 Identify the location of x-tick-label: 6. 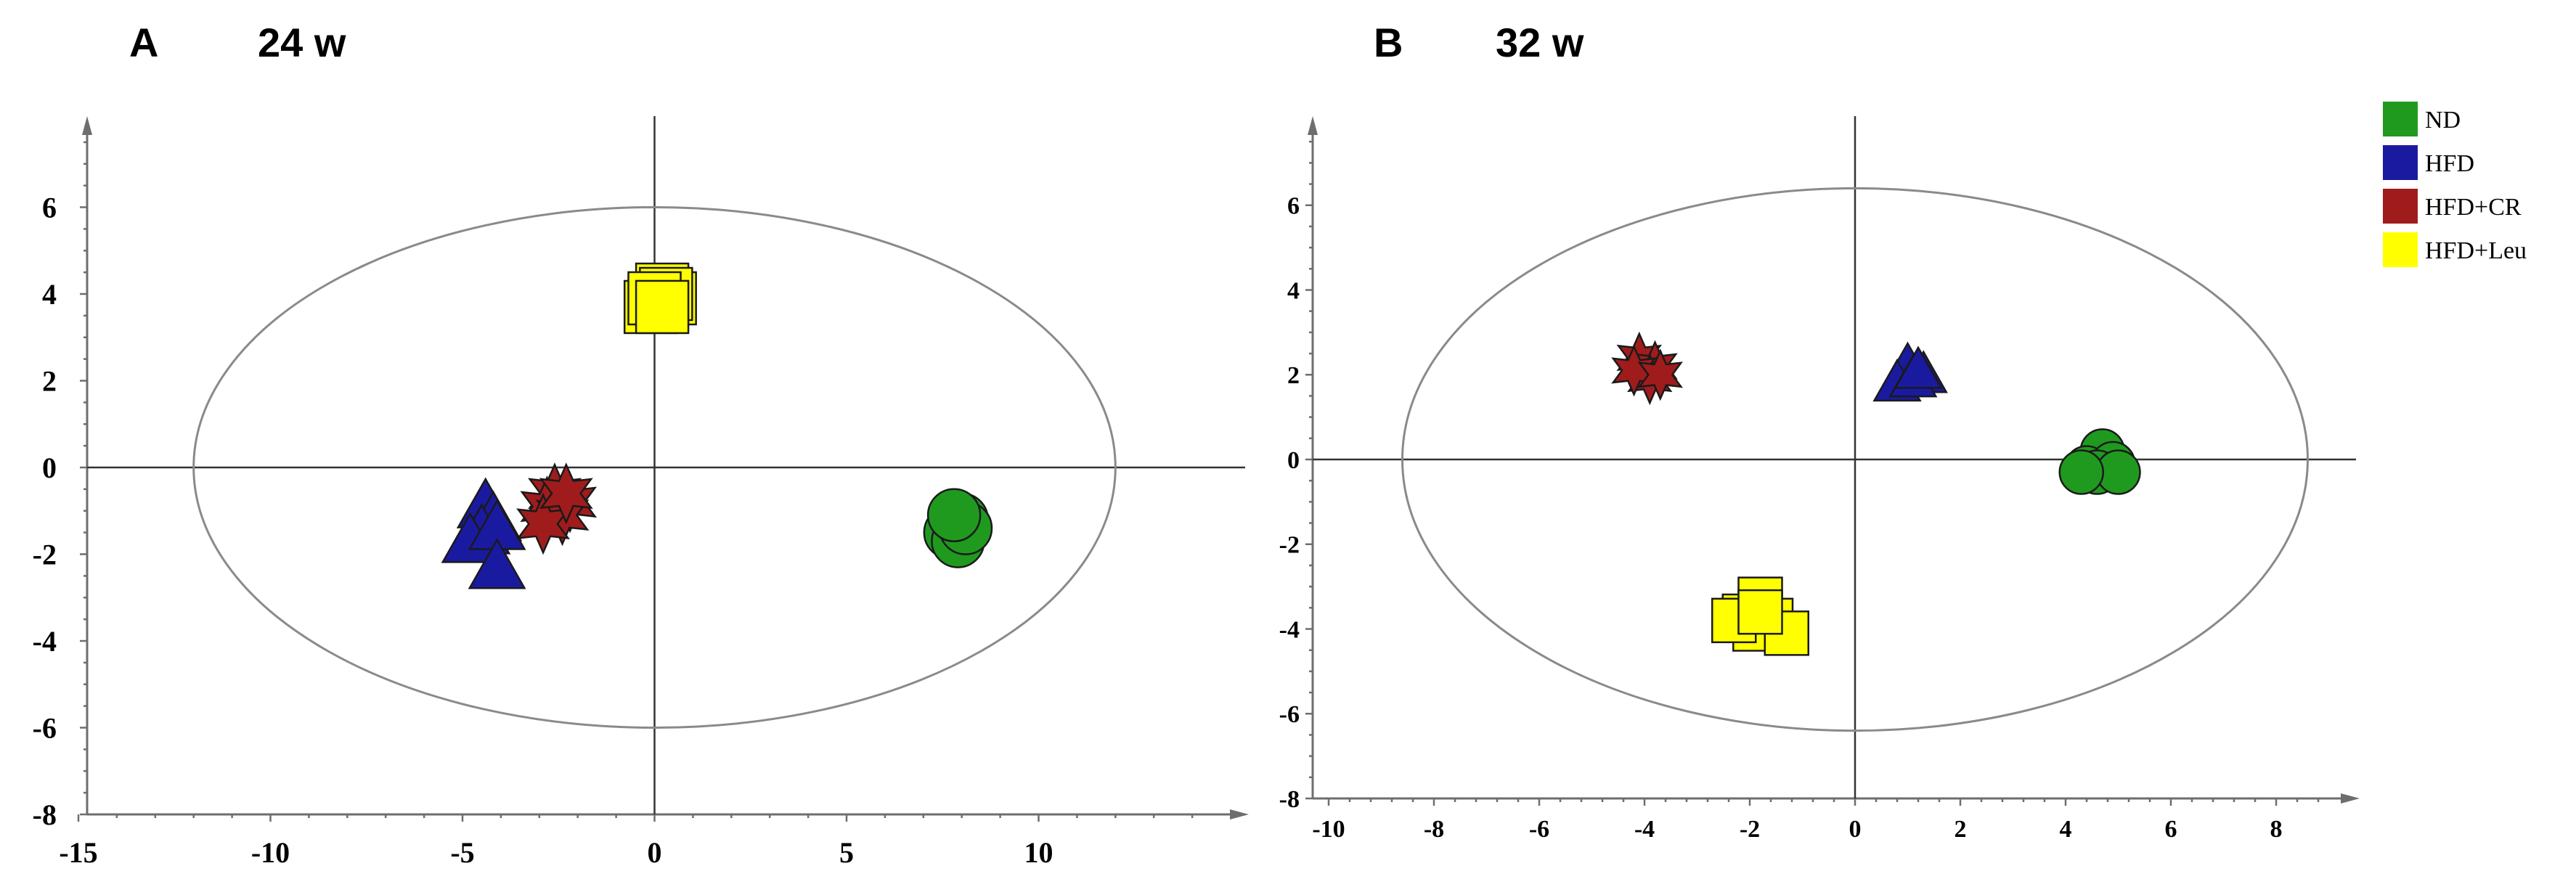
(2171, 829).